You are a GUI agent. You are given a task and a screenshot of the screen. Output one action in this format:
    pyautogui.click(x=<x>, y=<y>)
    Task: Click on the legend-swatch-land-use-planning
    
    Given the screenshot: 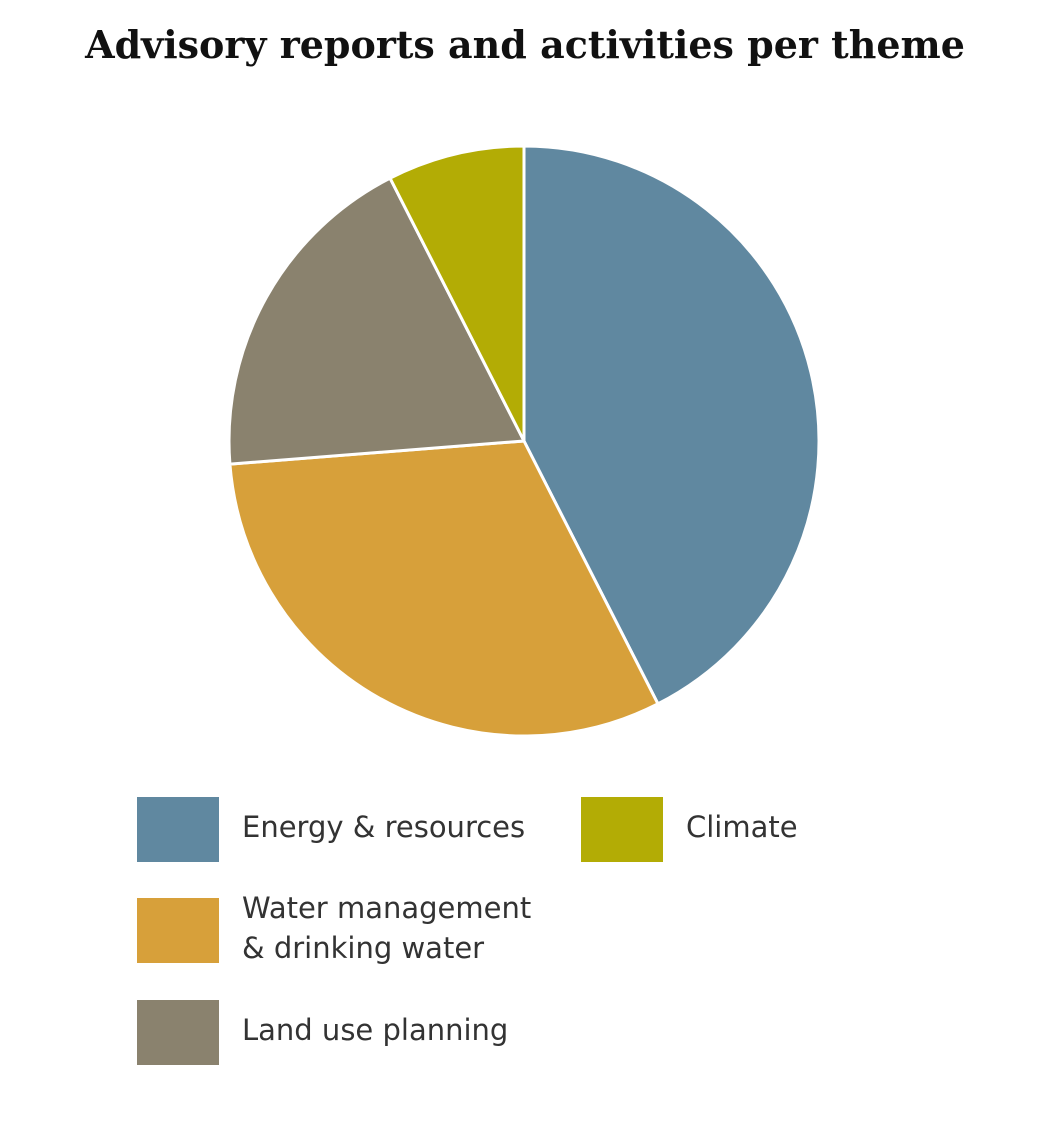 What is the action you would take?
    pyautogui.click(x=178, y=1032)
    